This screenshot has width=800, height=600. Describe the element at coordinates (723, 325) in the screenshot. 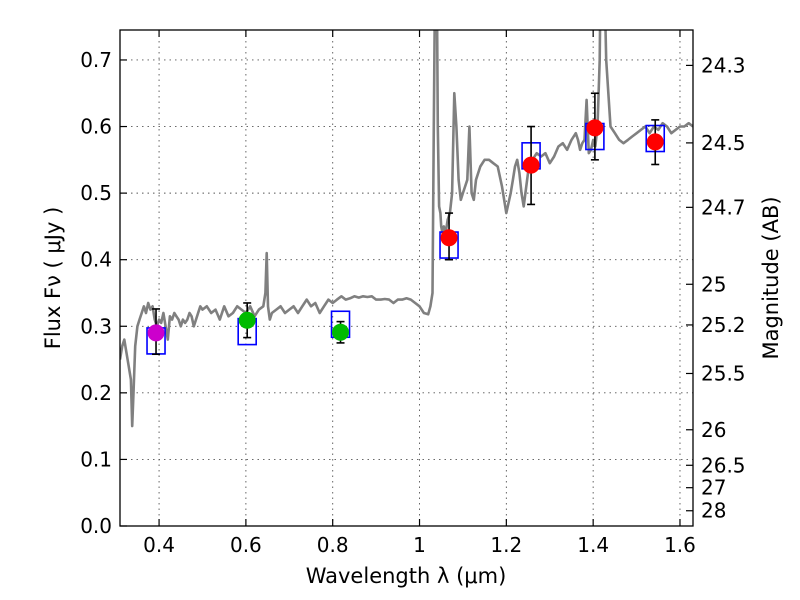

I see `right-tick-label: 25.2` at that location.